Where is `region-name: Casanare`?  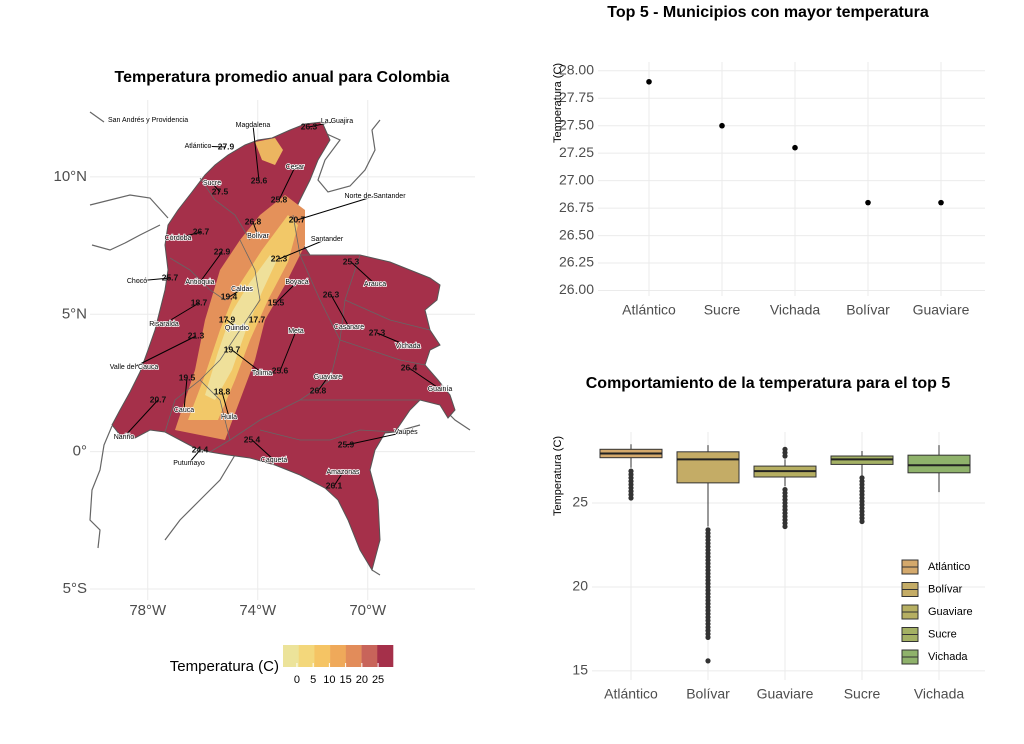
region-name: Casanare is located at coordinates (349, 327).